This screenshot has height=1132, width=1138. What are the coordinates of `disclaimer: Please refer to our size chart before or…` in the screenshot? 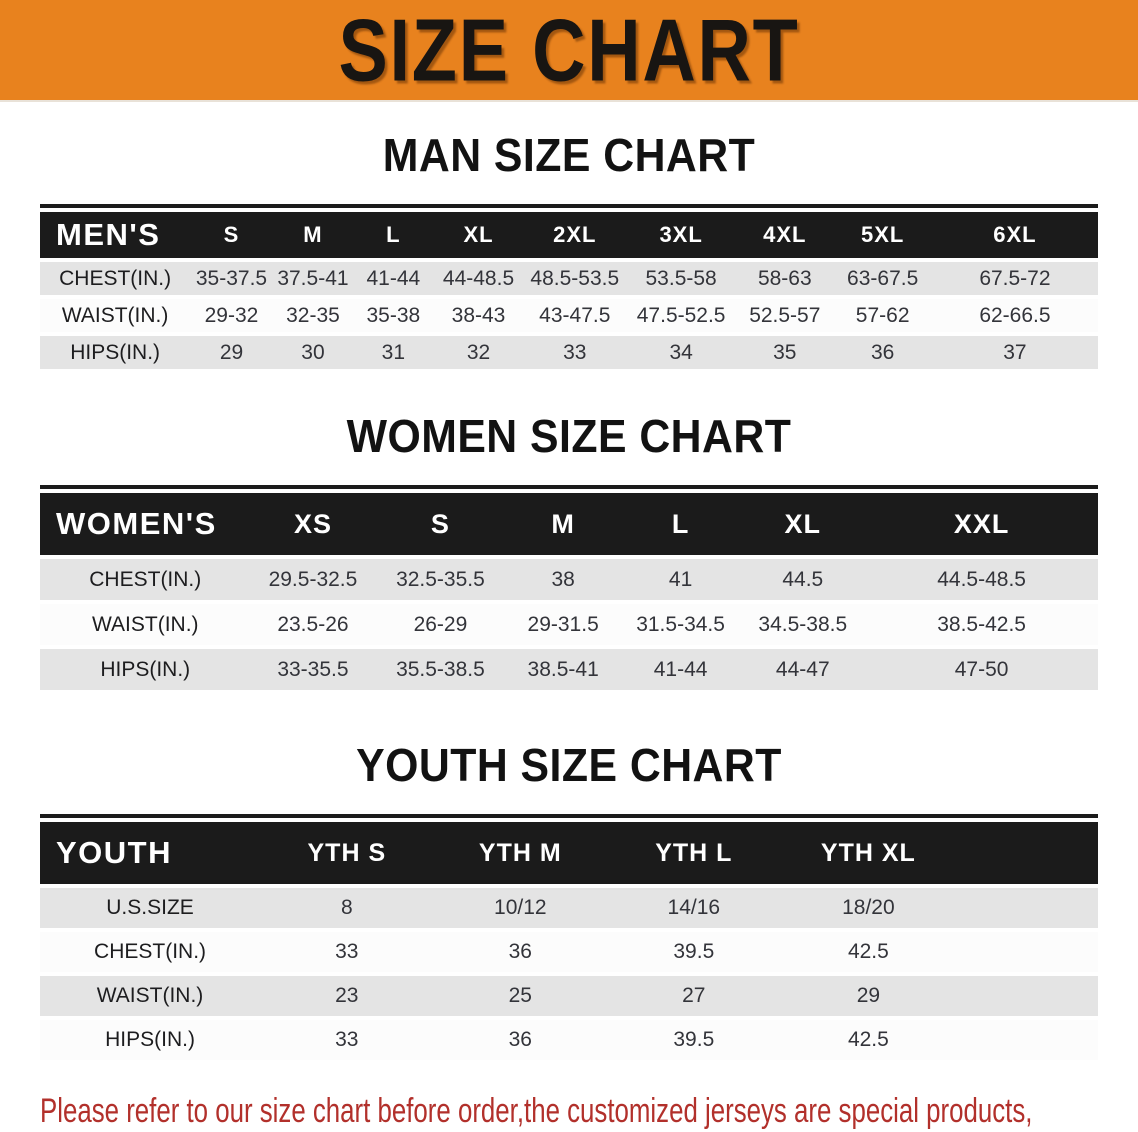 It's located at (569, 1111).